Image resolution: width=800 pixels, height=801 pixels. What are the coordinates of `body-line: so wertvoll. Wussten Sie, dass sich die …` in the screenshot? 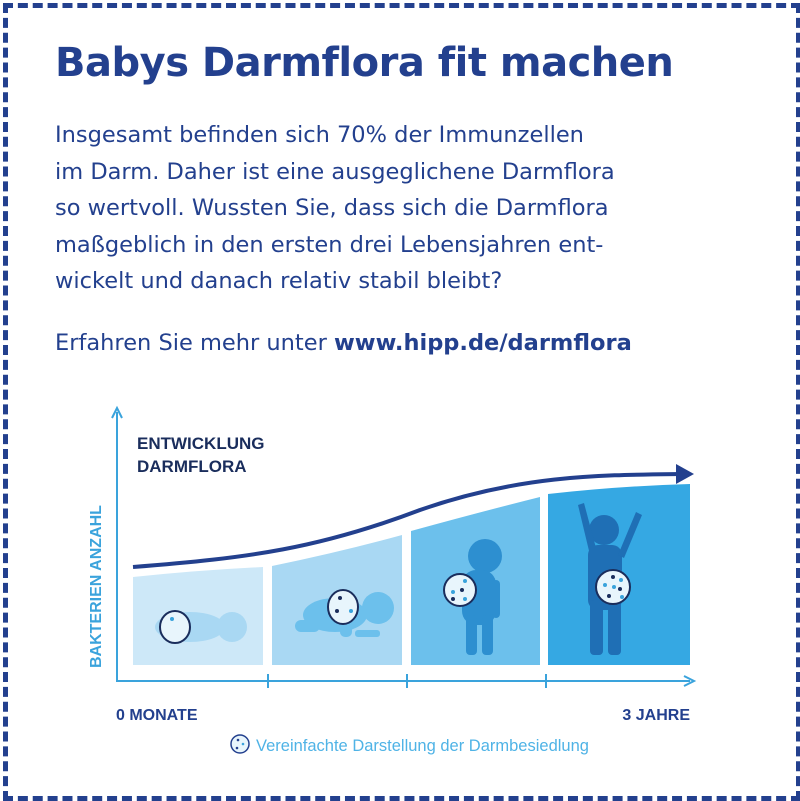 It's located at (332, 208).